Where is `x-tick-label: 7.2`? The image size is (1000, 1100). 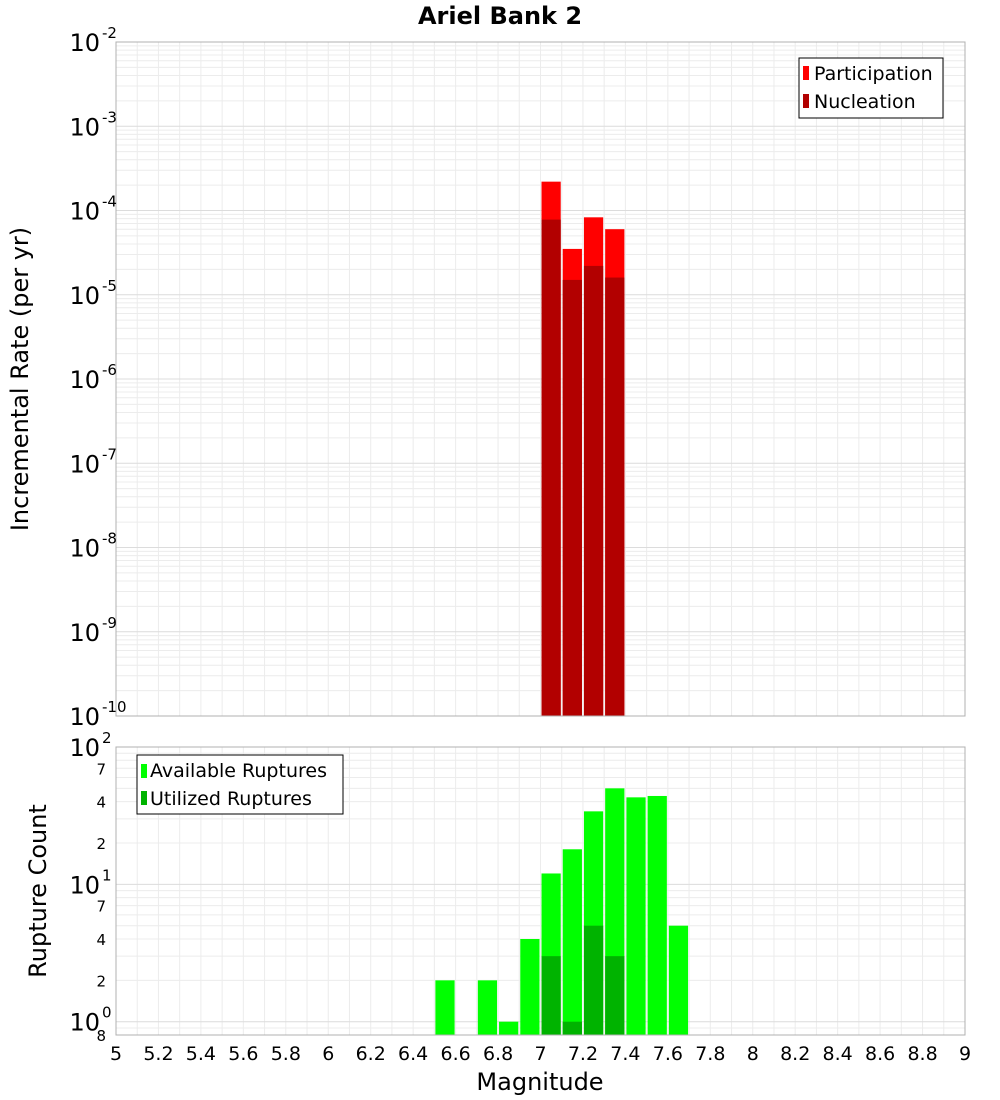 x-tick-label: 7.2 is located at coordinates (583, 1054).